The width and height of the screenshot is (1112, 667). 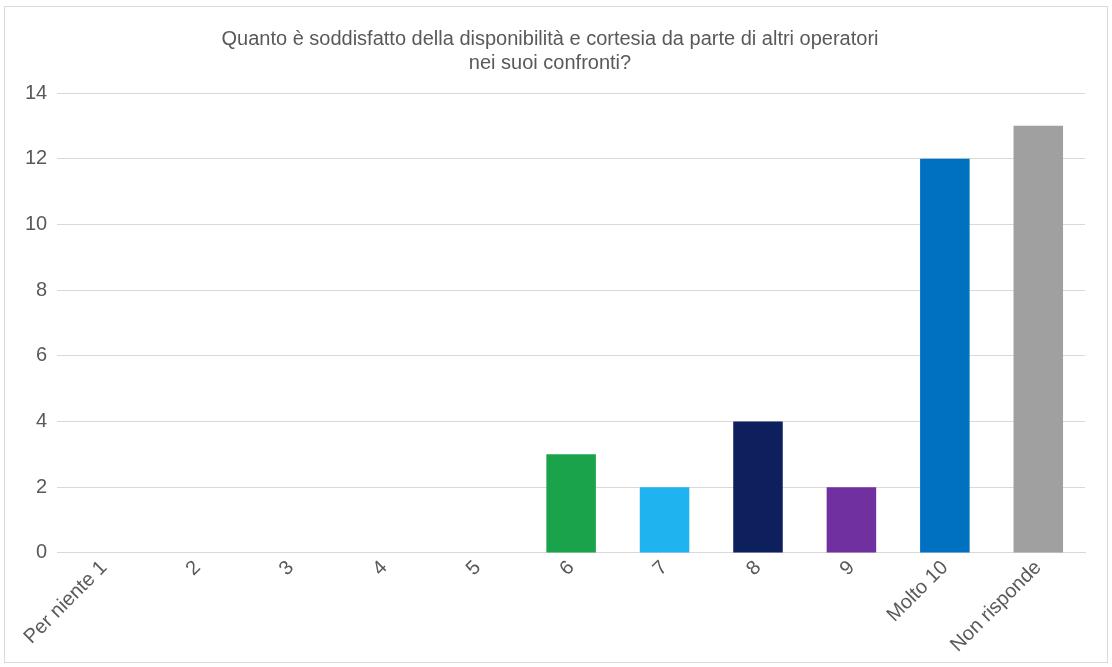 I want to click on x-tick-label: 7, so click(x=659, y=567).